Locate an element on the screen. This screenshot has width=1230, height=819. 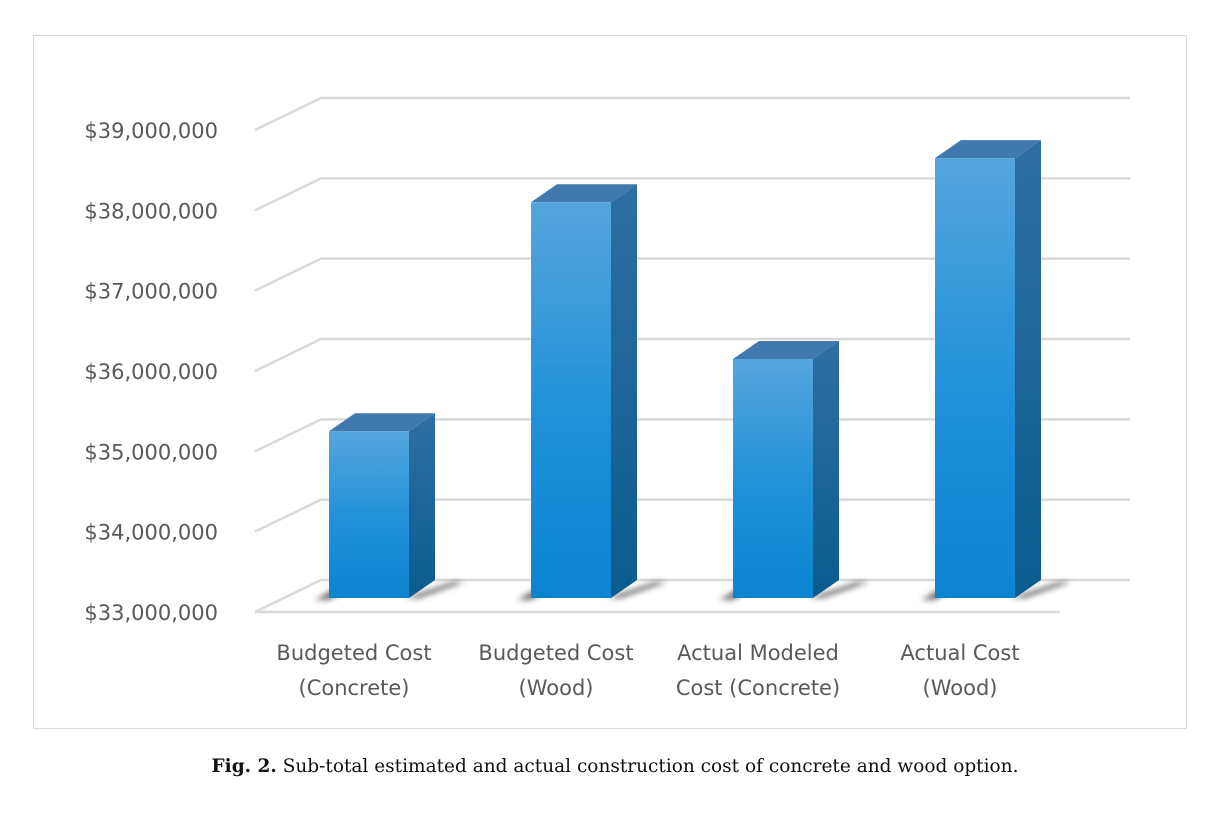
figure-label: Fig. 2. is located at coordinates (244, 766).